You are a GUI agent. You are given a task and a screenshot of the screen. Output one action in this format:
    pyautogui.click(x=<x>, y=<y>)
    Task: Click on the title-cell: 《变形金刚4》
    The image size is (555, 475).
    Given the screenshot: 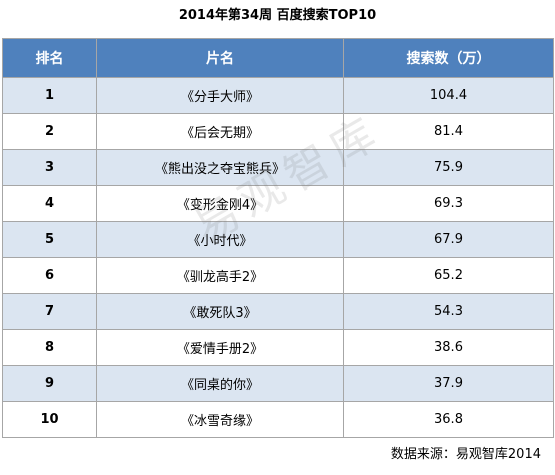 What is the action you would take?
    pyautogui.click(x=220, y=203)
    